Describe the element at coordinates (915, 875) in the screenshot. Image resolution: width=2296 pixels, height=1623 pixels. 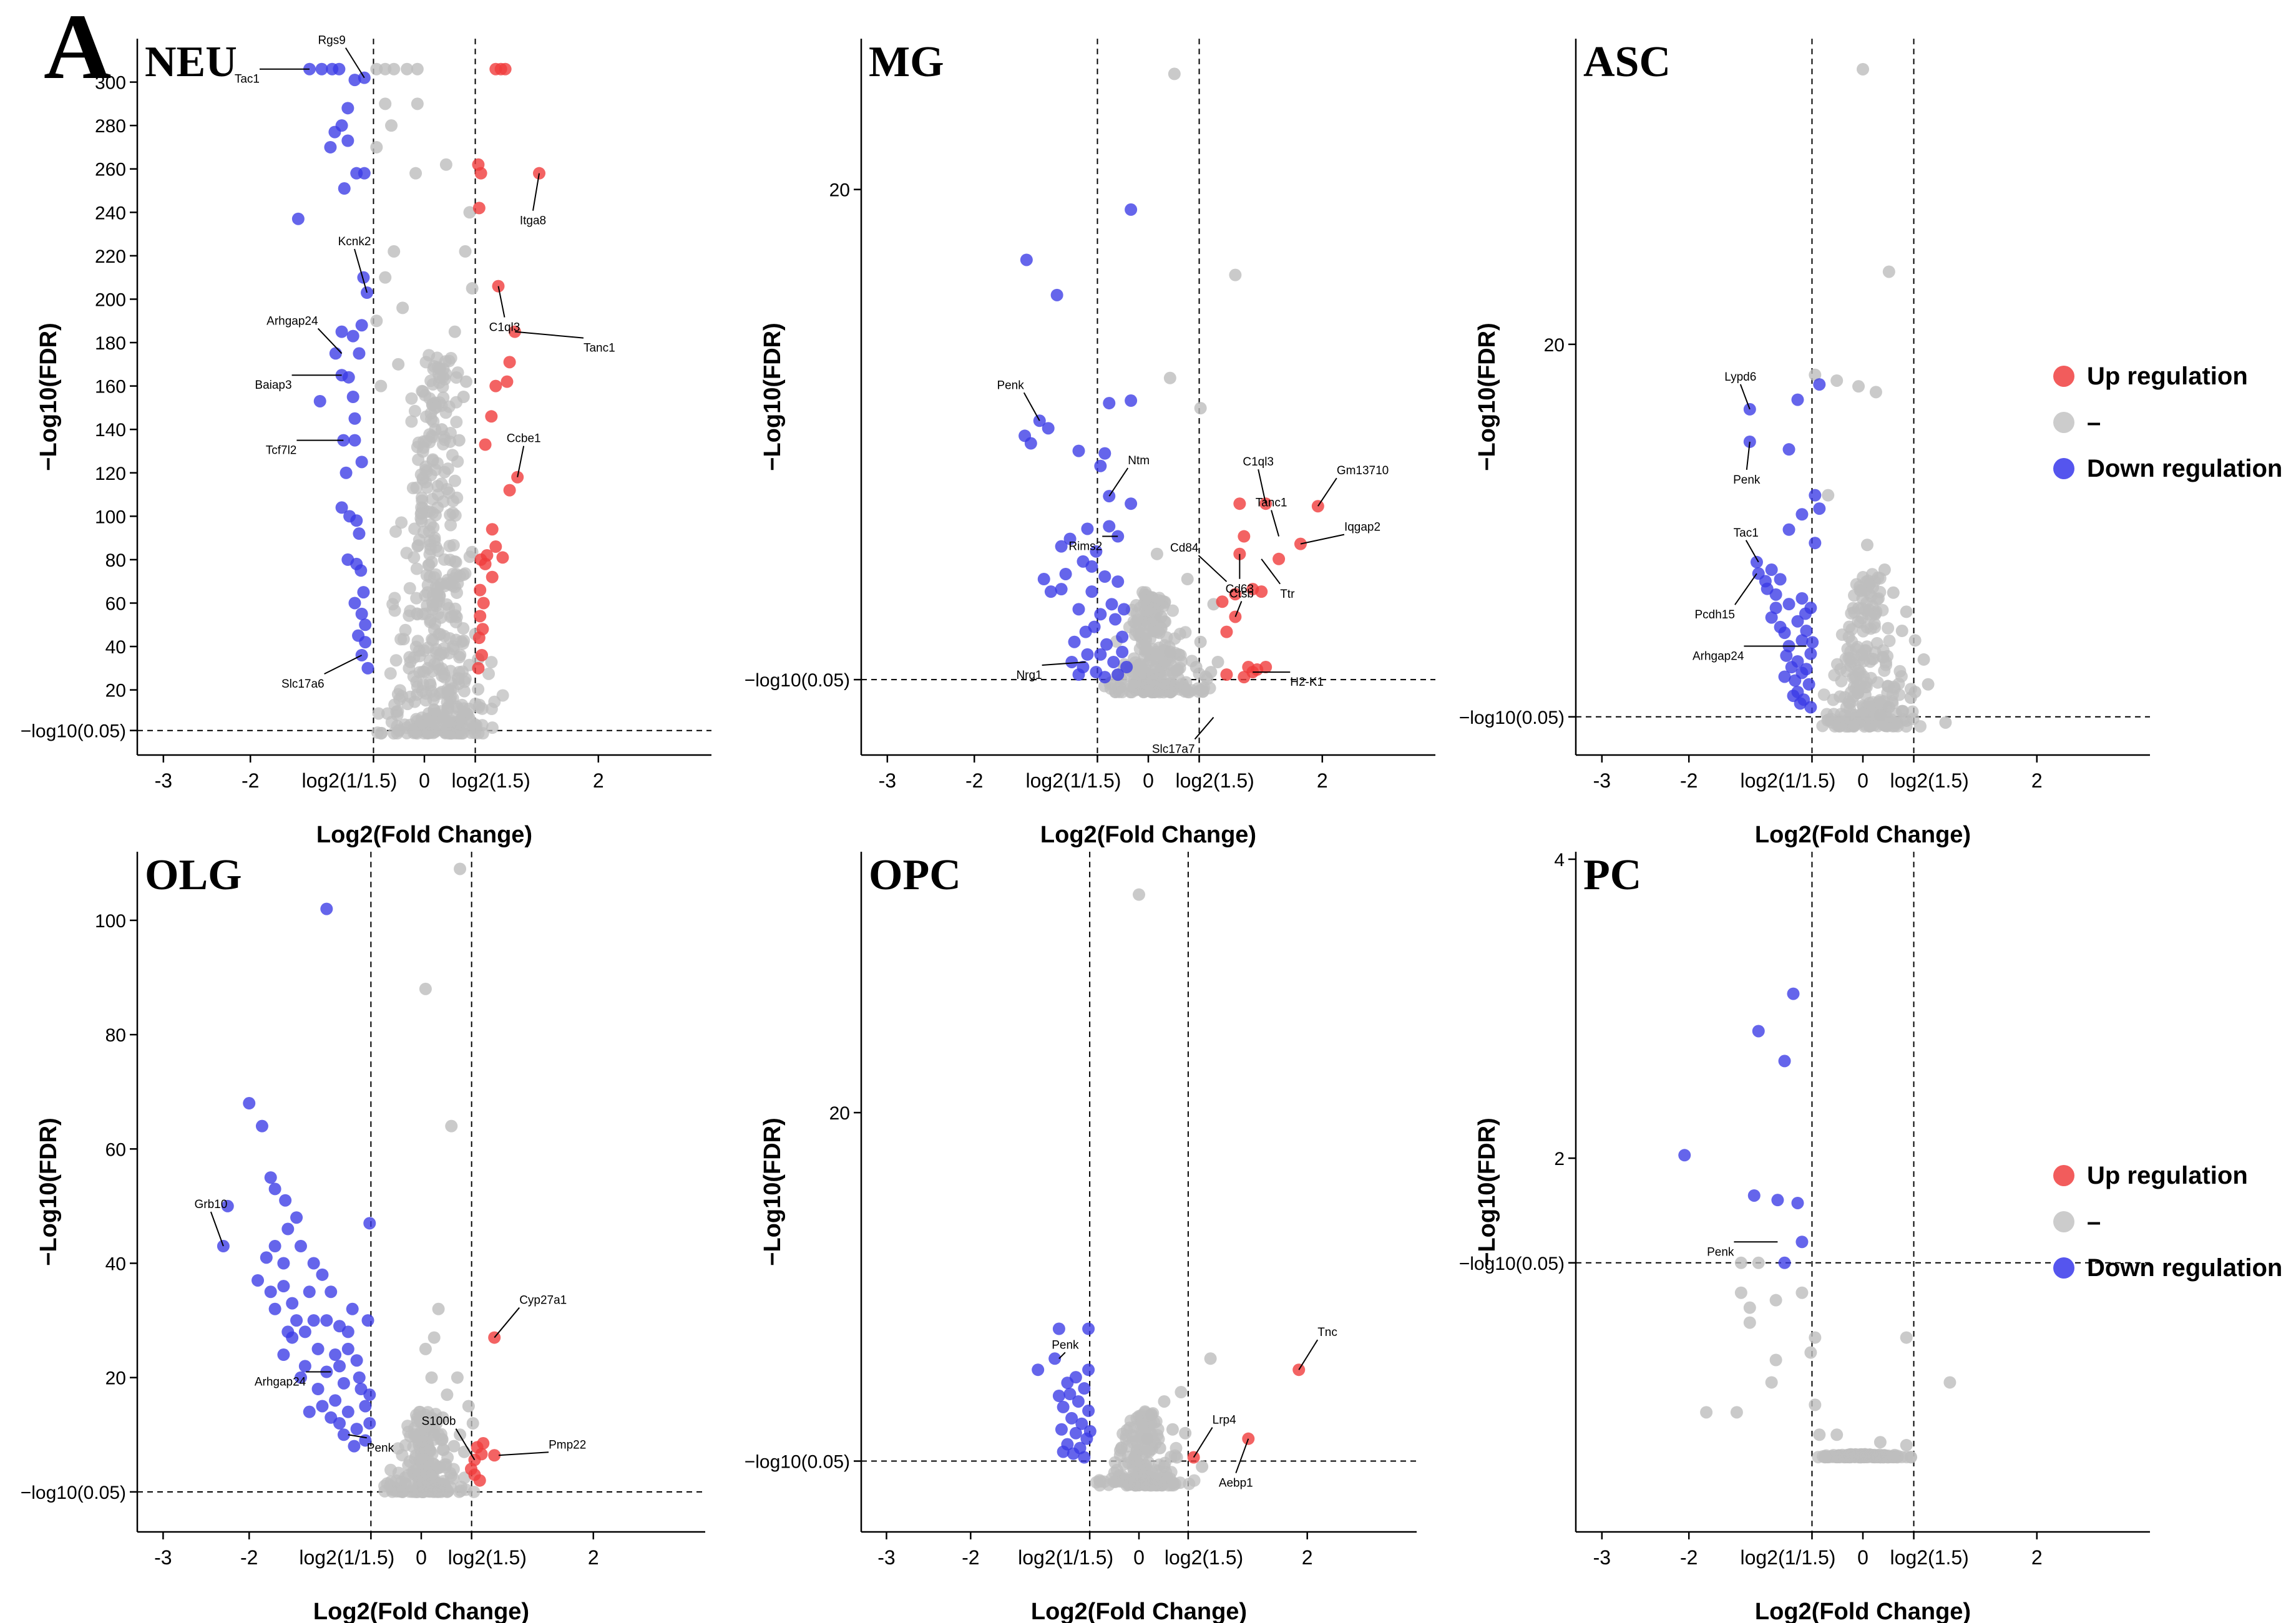
I see `panel-title: OPC` at that location.